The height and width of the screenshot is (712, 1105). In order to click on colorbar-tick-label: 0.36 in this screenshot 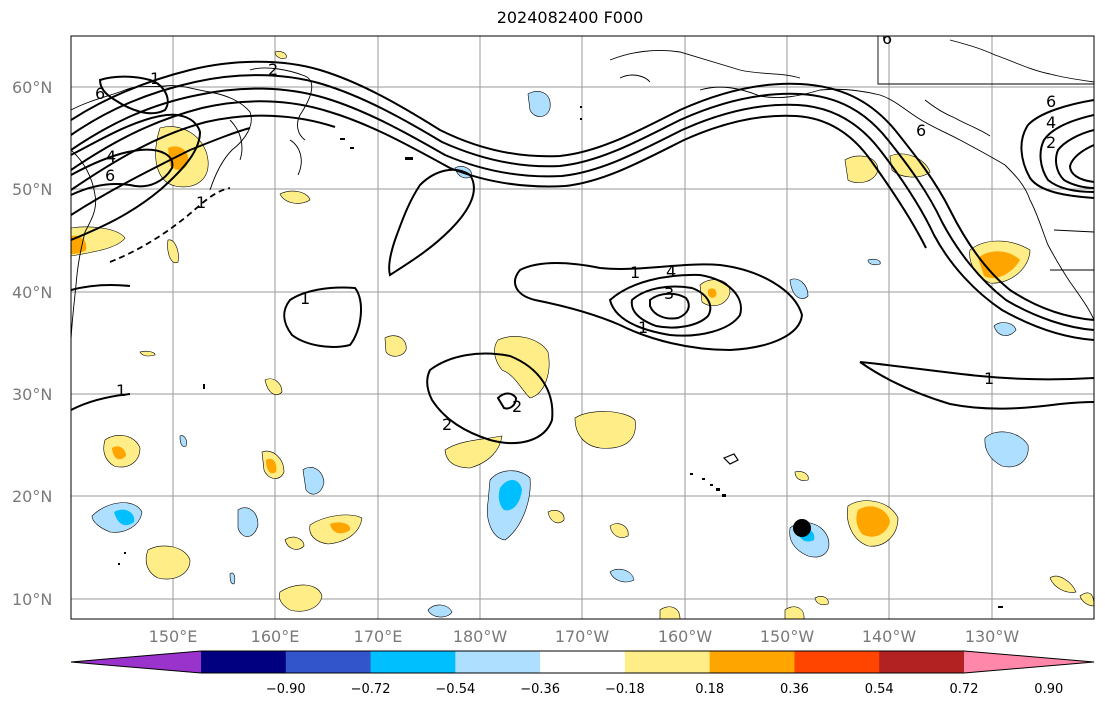, I will do `click(794, 689)`.